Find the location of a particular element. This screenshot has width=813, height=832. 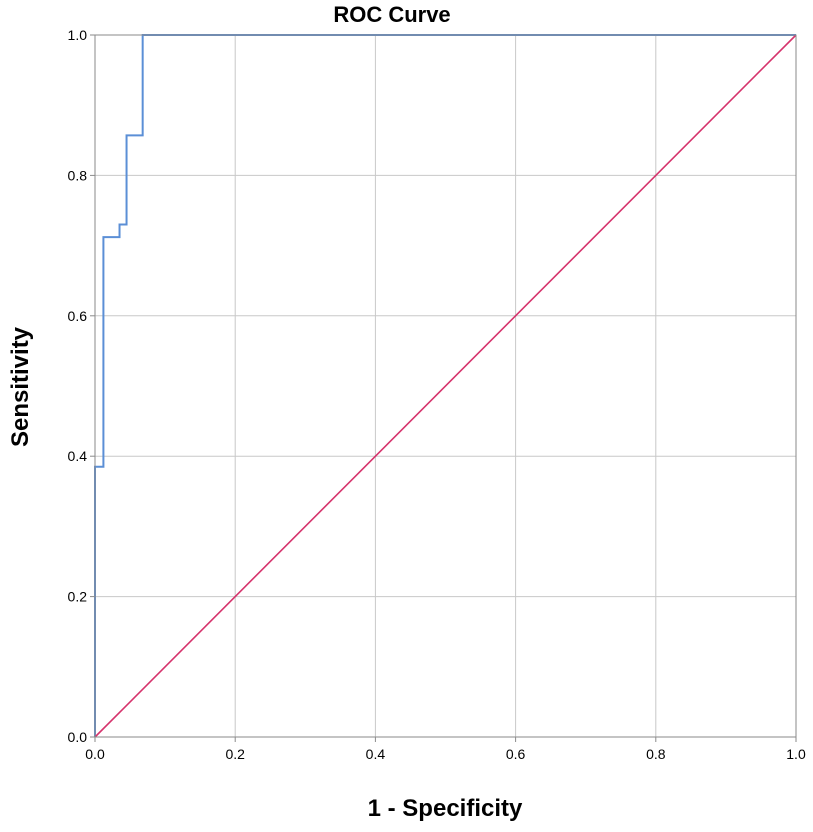

x-tick-label: 0.0 is located at coordinates (95, 754).